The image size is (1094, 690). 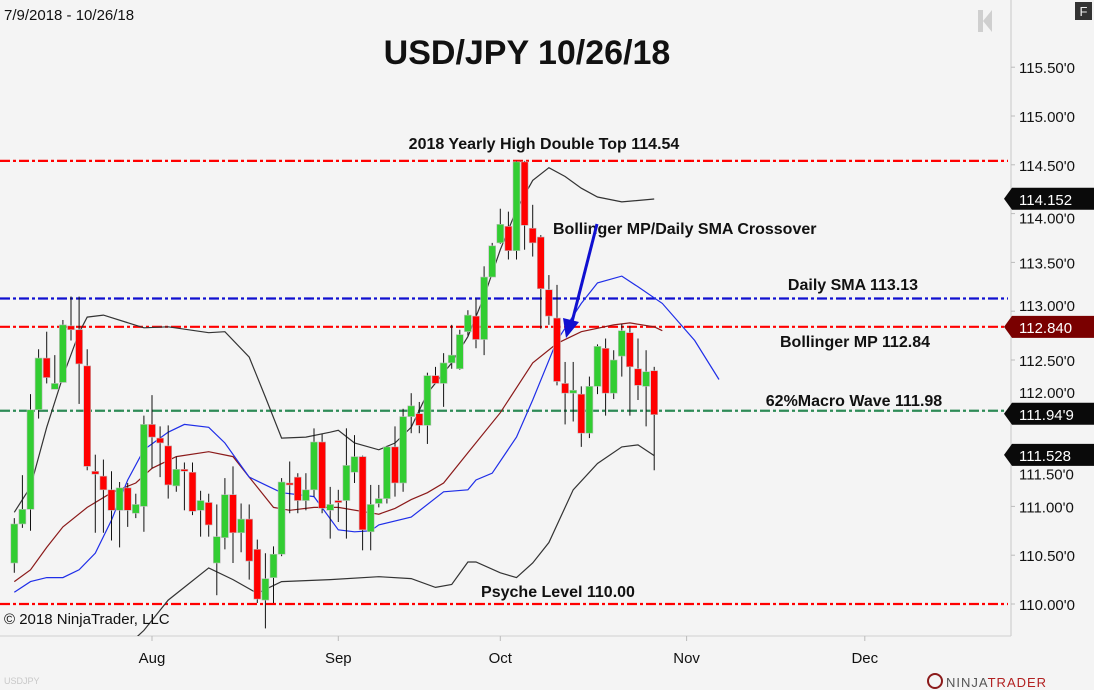 I want to click on ninjatrader-logo-icon, so click(x=935, y=681).